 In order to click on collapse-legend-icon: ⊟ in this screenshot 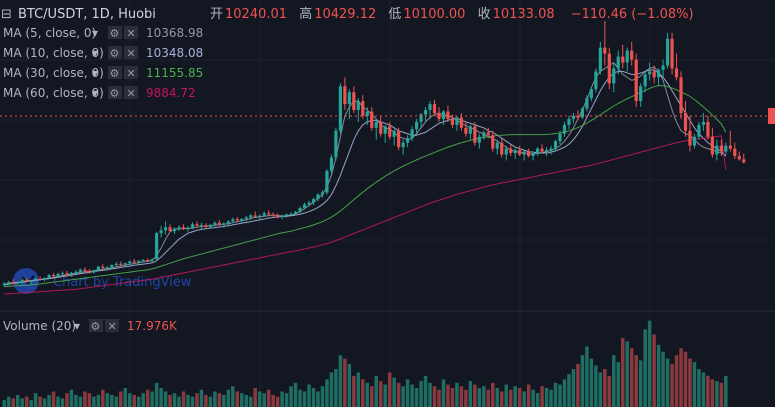, I will do `click(6, 14)`.